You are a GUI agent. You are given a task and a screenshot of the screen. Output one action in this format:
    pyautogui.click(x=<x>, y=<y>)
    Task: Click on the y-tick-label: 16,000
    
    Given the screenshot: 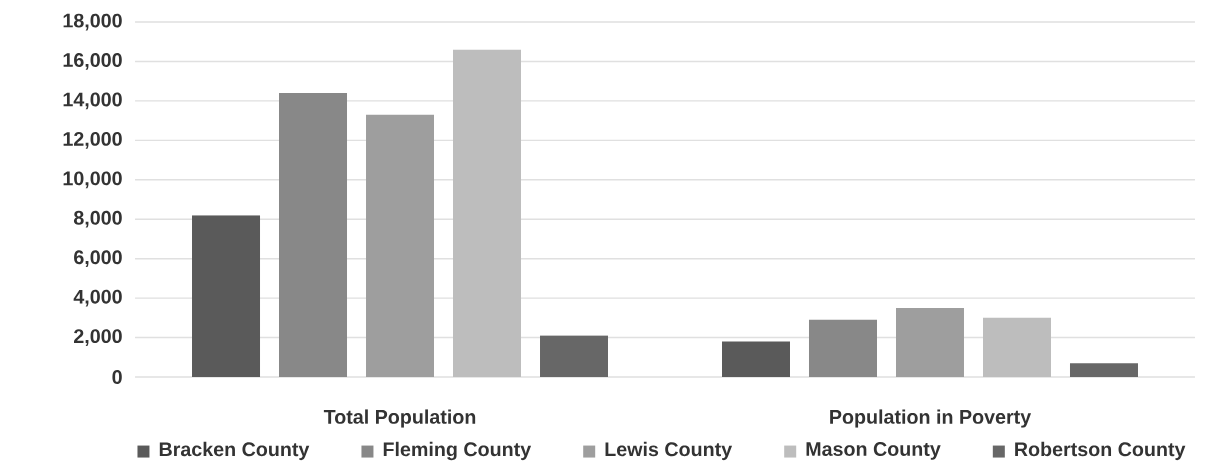 What is the action you would take?
    pyautogui.click(x=92, y=61)
    